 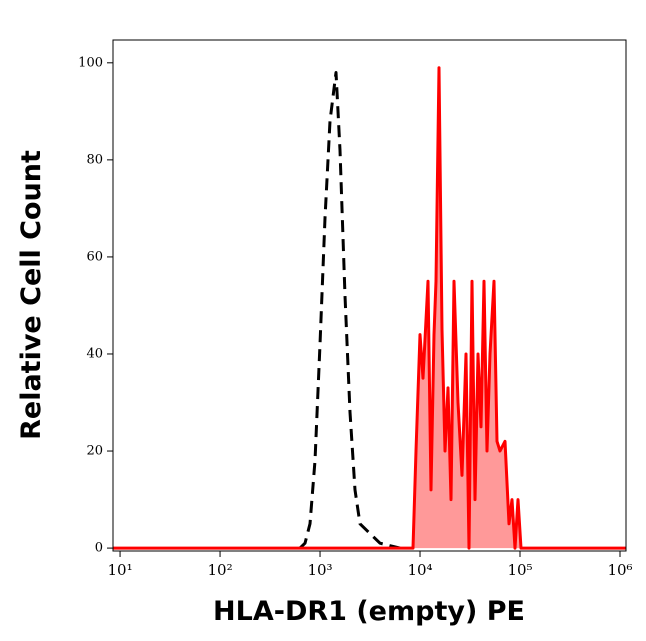 I want to click on x-axis-label: HLA-DR1 (empty) PE, so click(x=369, y=611).